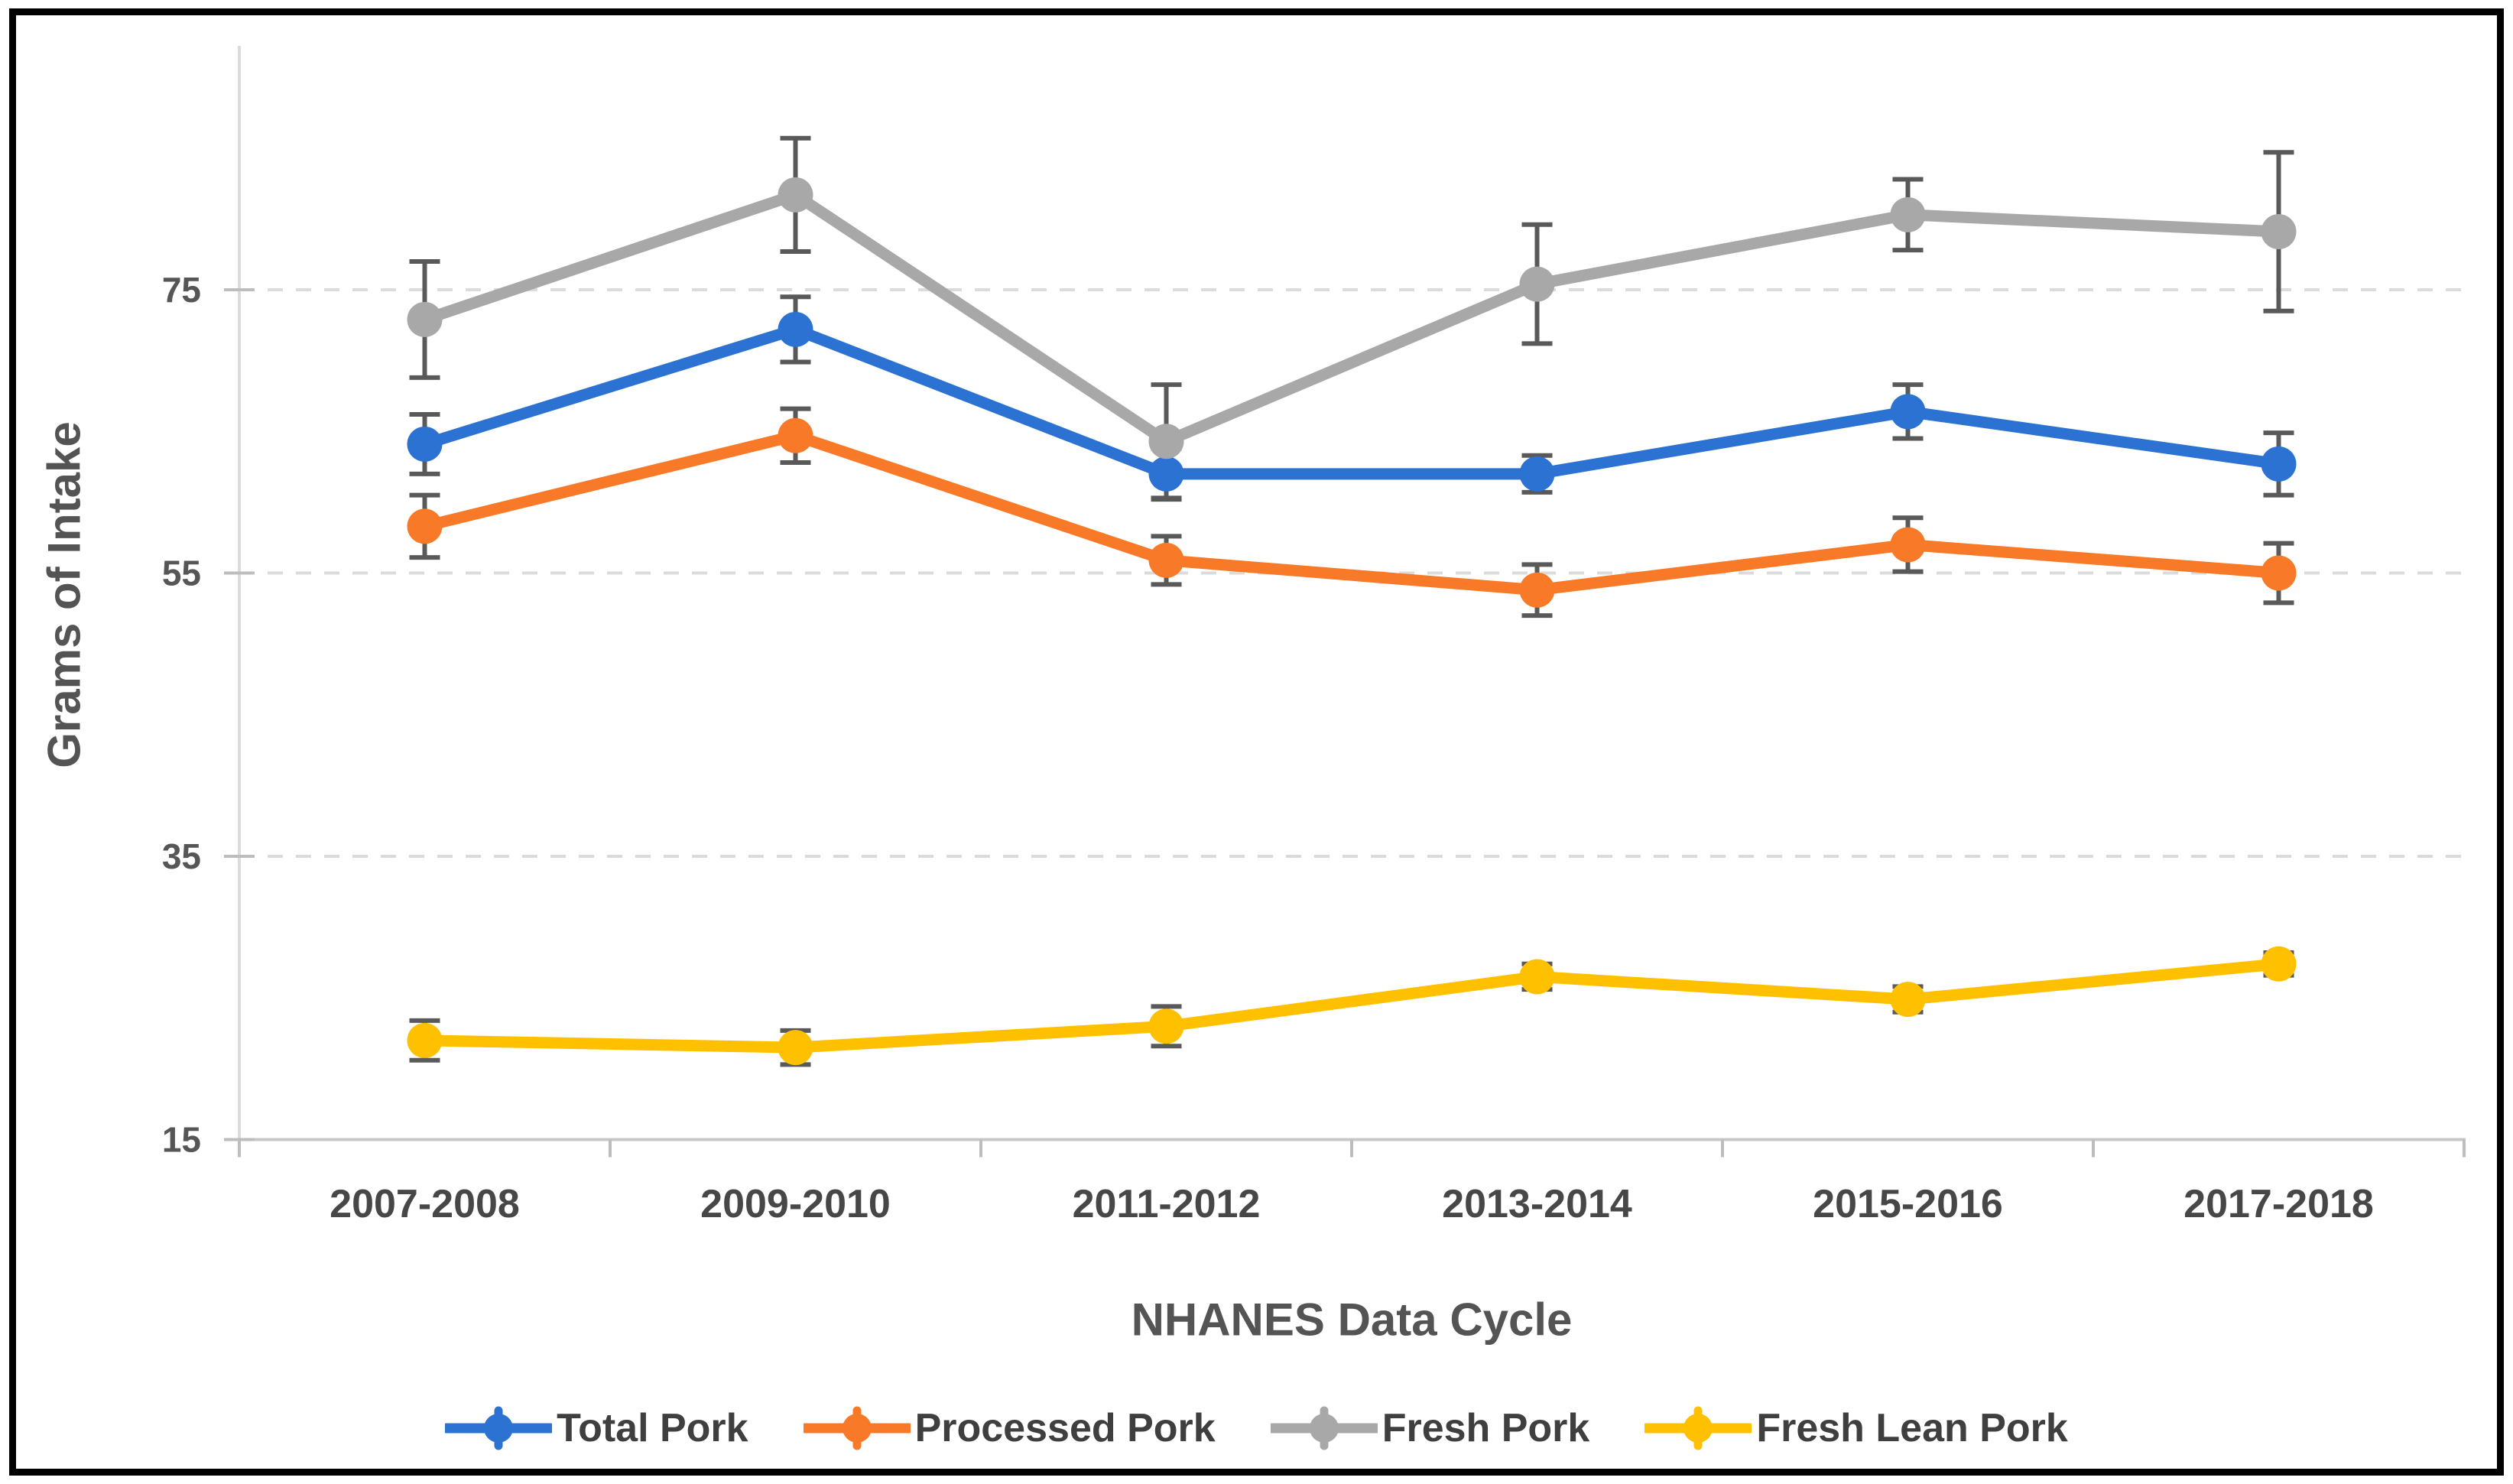 The height and width of the screenshot is (1484, 2513). I want to click on x-category-label-2007-2008: 2007-2008, so click(425, 1204).